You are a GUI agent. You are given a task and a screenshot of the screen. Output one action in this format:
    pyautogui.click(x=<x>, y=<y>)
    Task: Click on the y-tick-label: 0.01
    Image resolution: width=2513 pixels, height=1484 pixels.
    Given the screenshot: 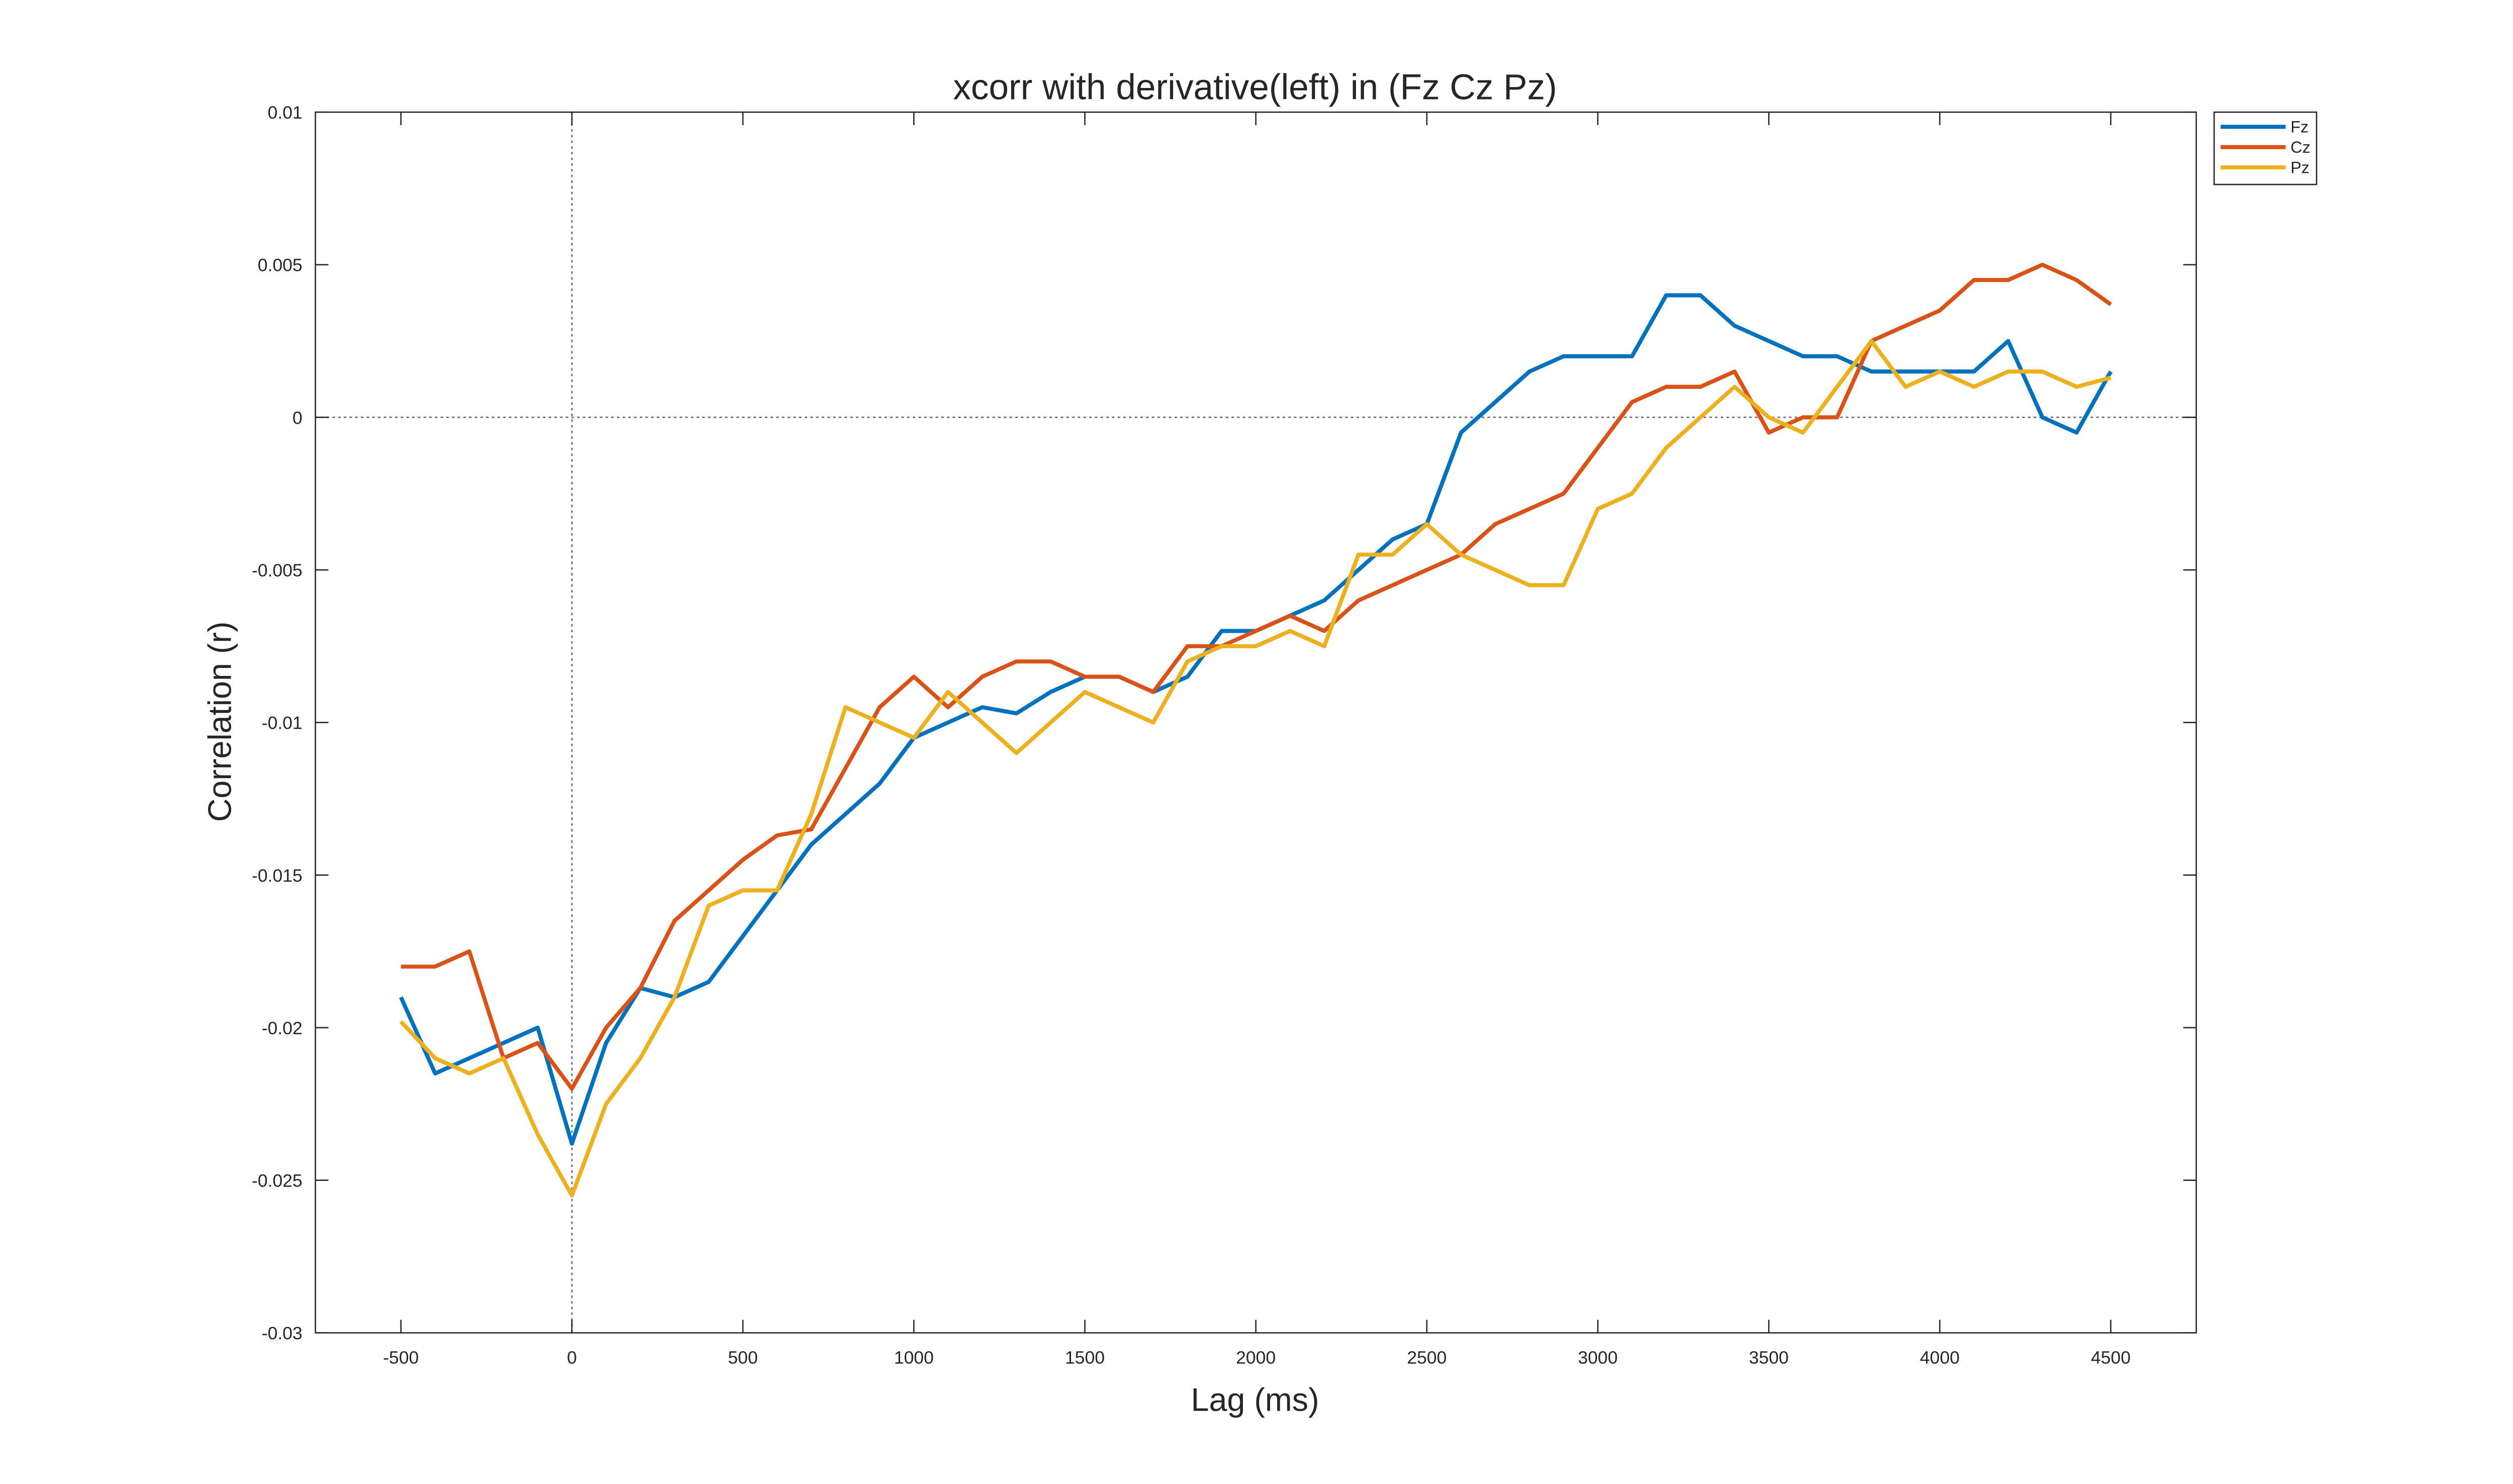 What is the action you would take?
    pyautogui.click(x=285, y=113)
    